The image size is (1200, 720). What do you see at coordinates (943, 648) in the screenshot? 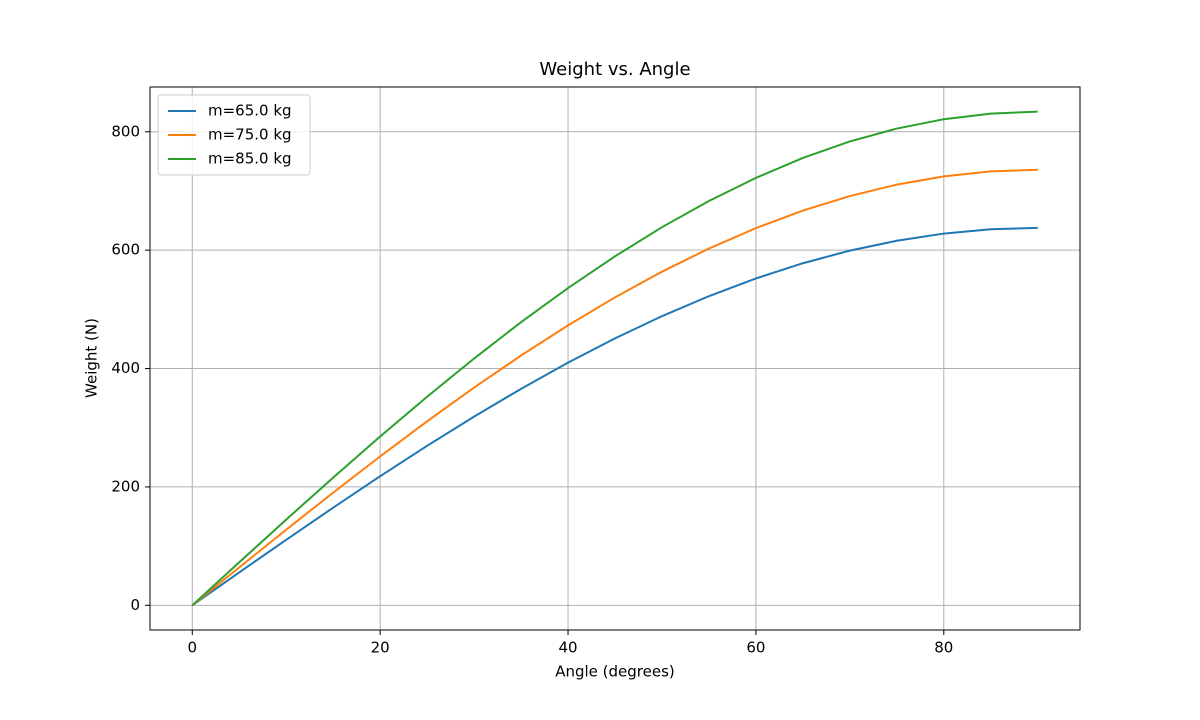
I see `x-tick-label: 80` at bounding box center [943, 648].